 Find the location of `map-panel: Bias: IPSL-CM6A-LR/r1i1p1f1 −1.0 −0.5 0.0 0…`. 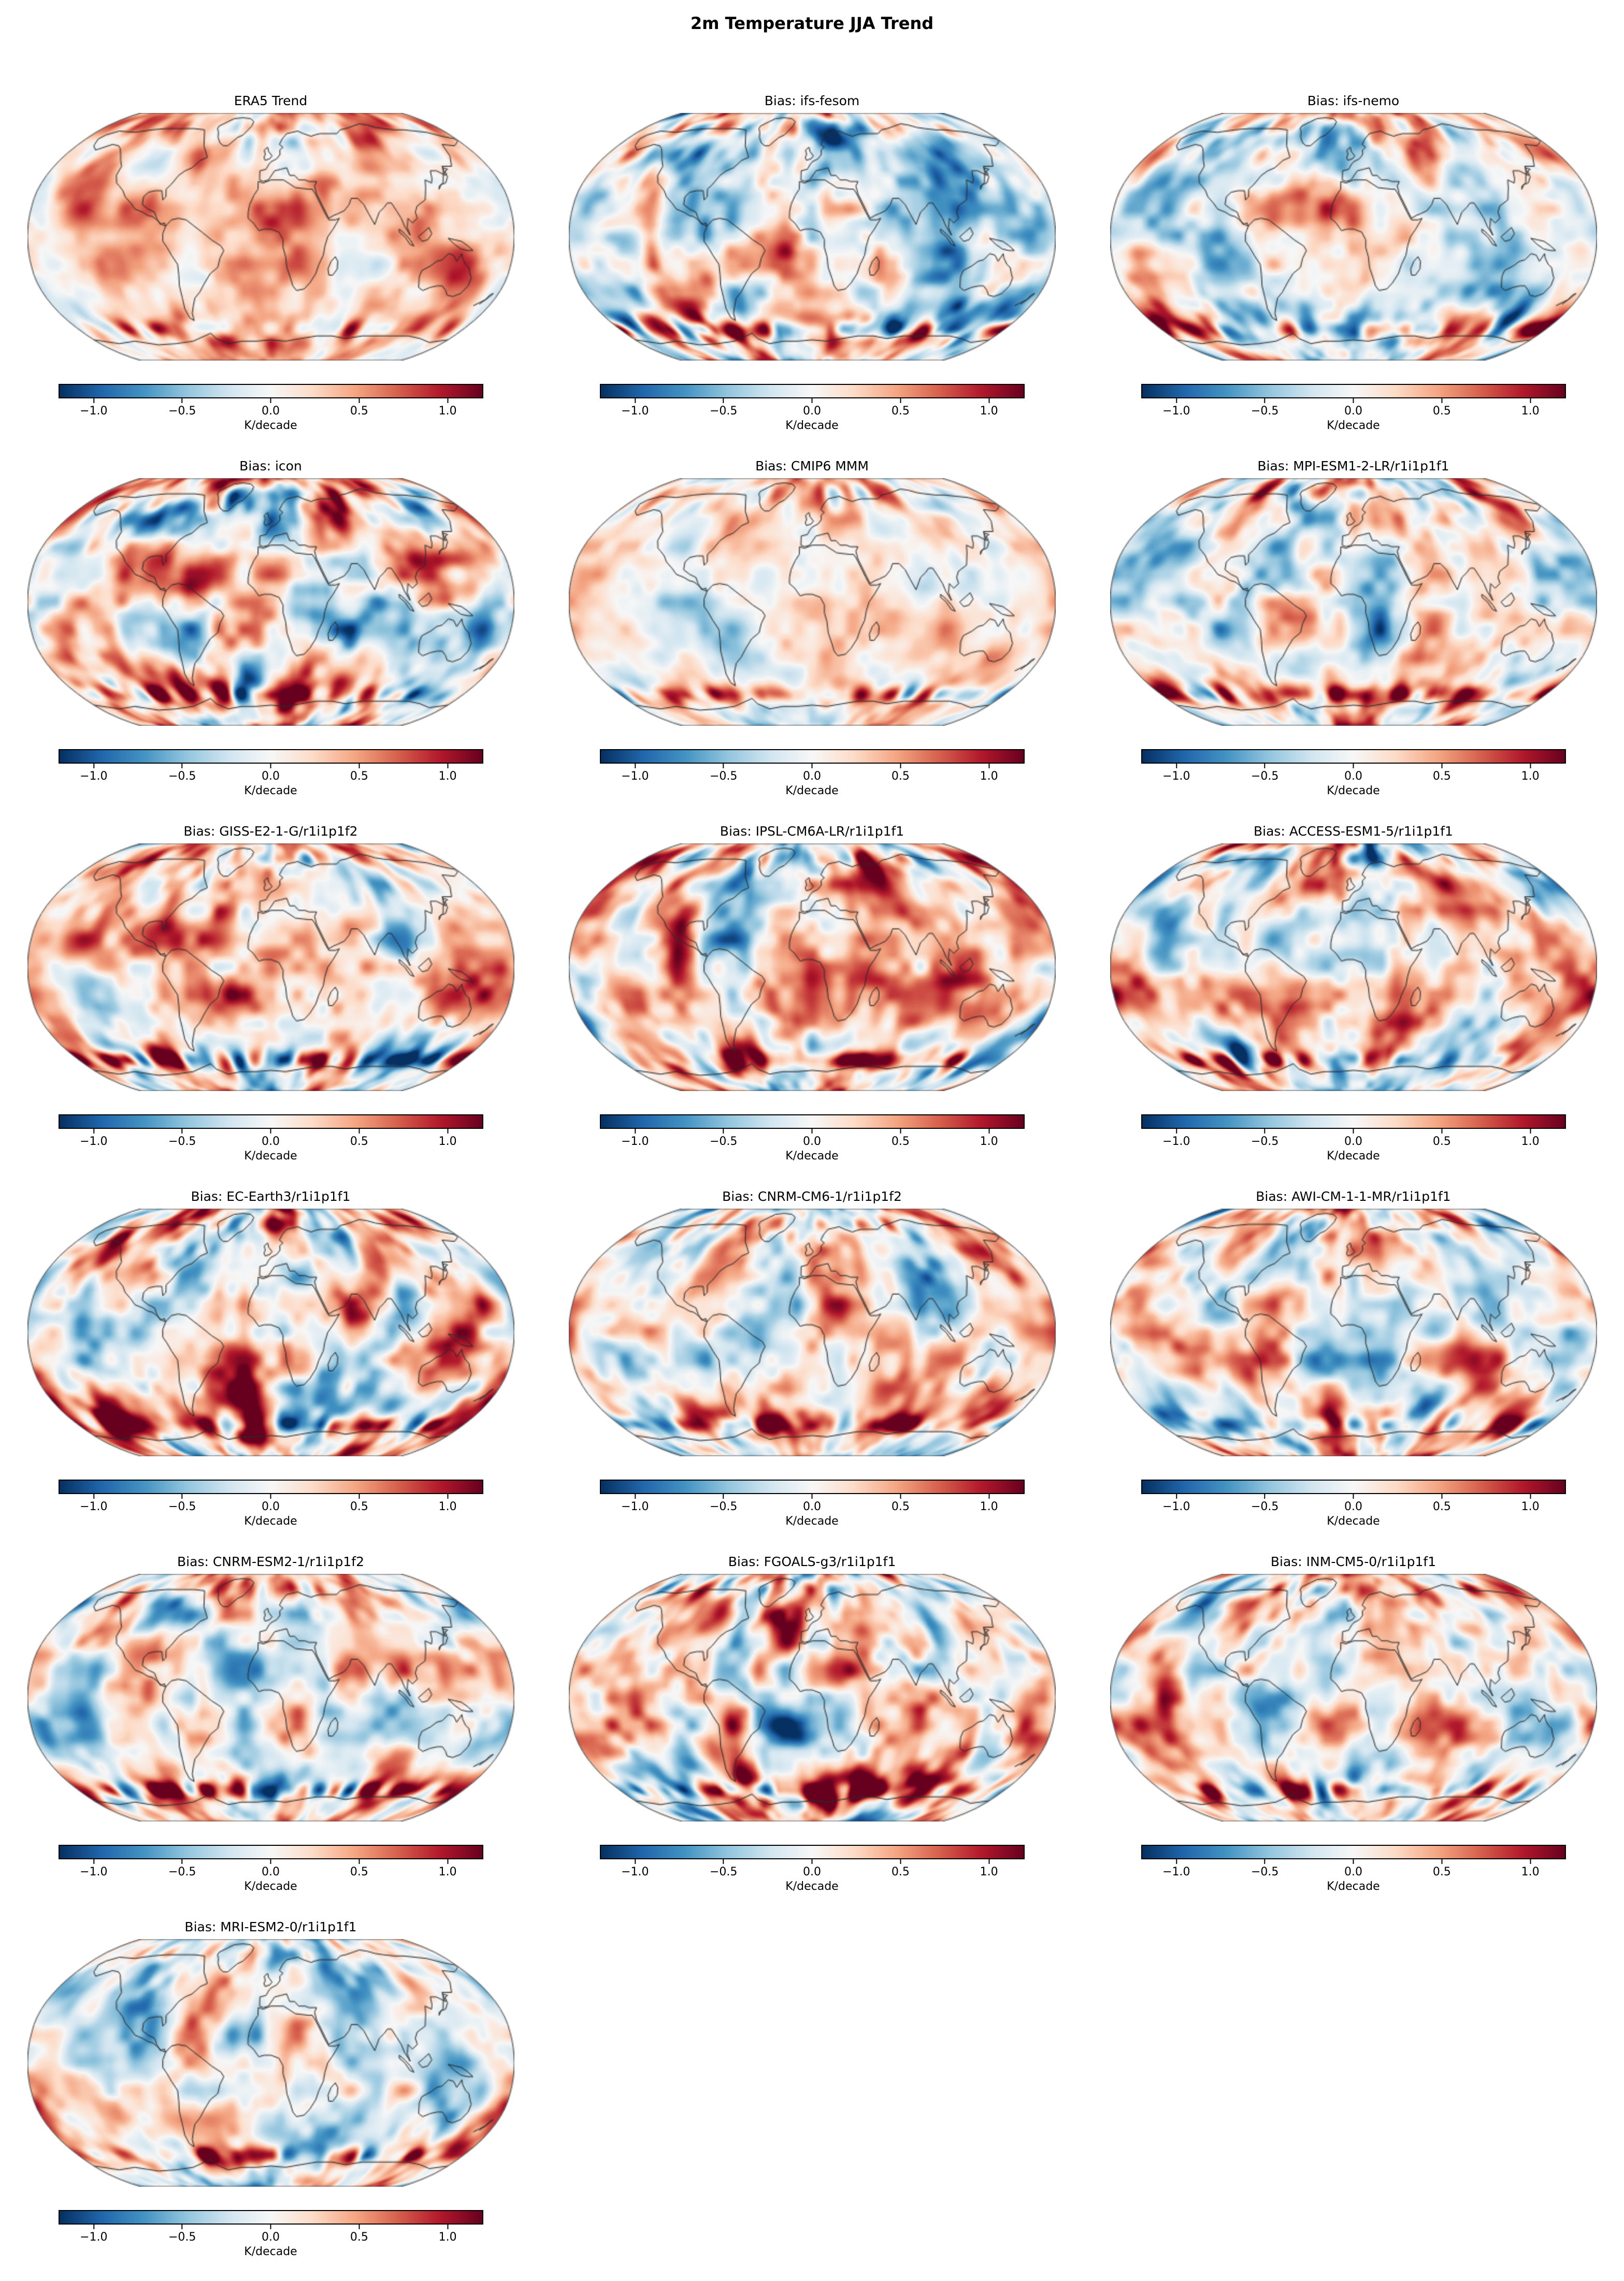

map-panel: Bias: IPSL-CM6A-LR/r1i1p1f1 −1.0 −0.5 0.0 0… is located at coordinates (812, 993).